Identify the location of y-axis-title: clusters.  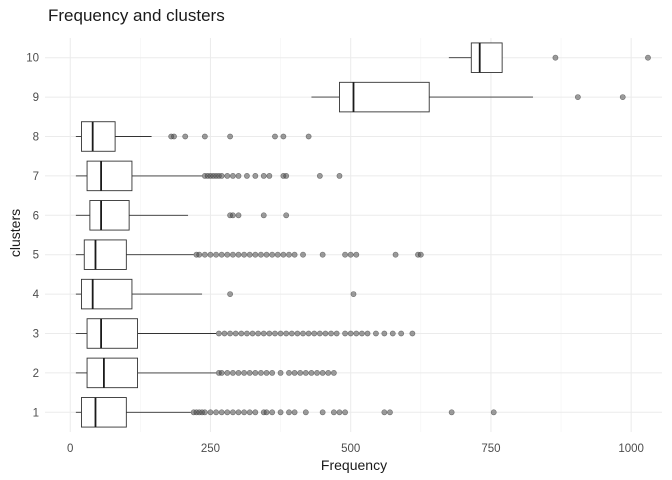
(15, 233).